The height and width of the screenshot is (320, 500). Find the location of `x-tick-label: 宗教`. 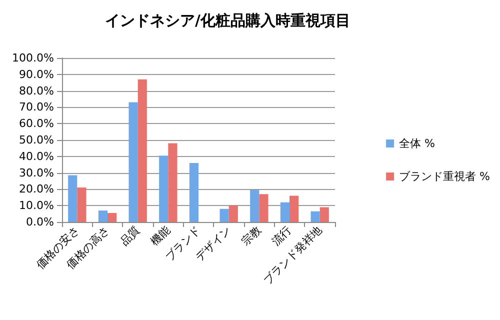

x-tick-label: 宗教 is located at coordinates (251, 235).